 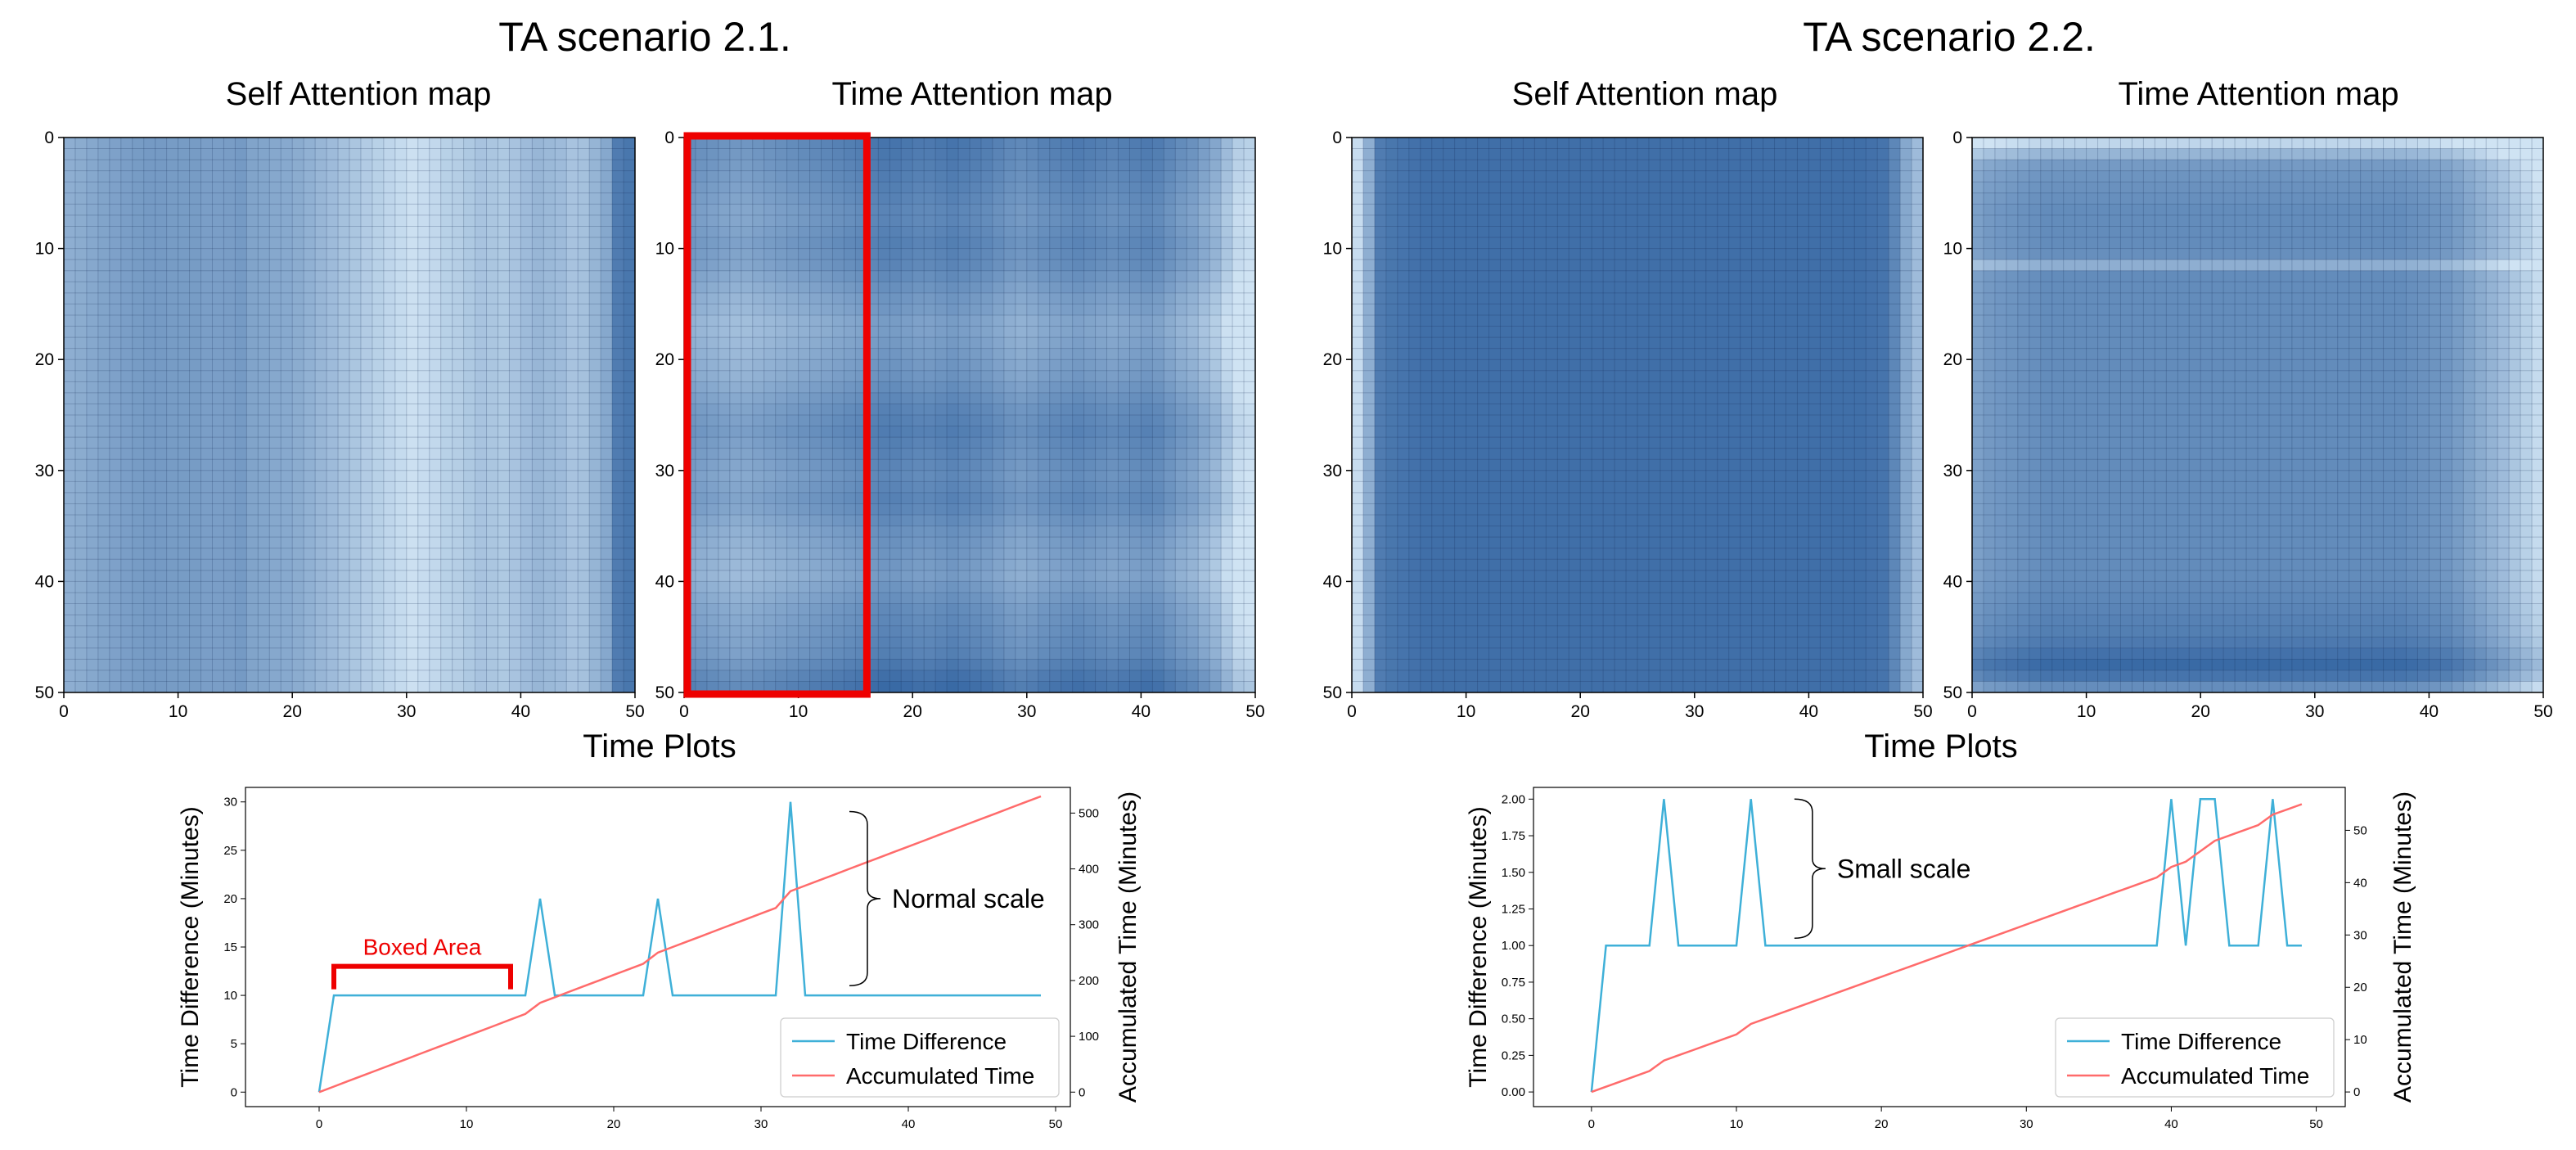 I want to click on heatmap-frame, so click(x=349, y=415).